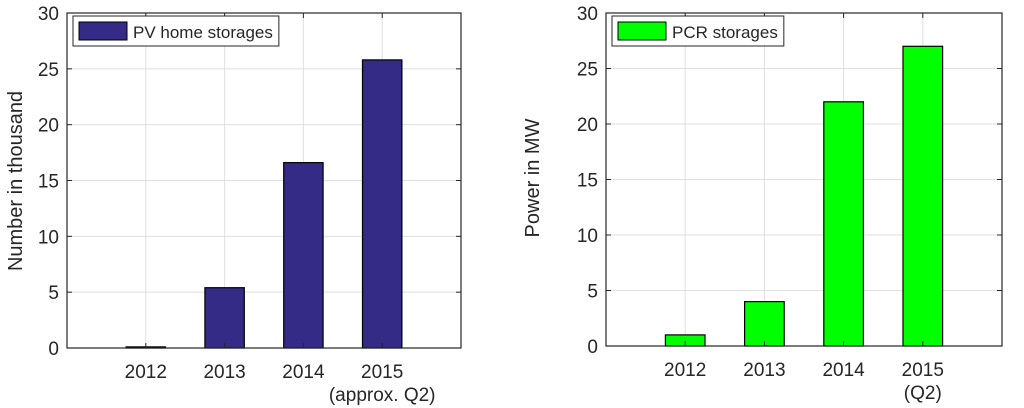  I want to click on legend-label: PV home storages, so click(203, 32).